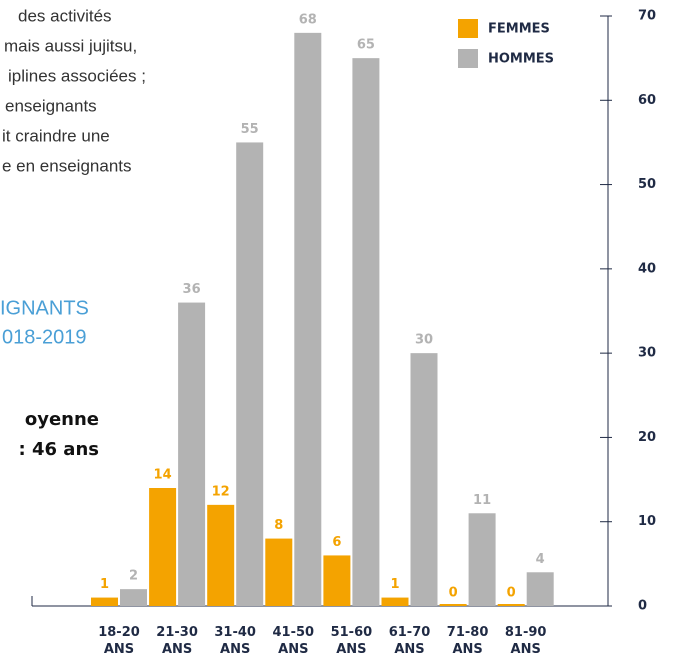  I want to click on average-line: oyenne, so click(62, 419).